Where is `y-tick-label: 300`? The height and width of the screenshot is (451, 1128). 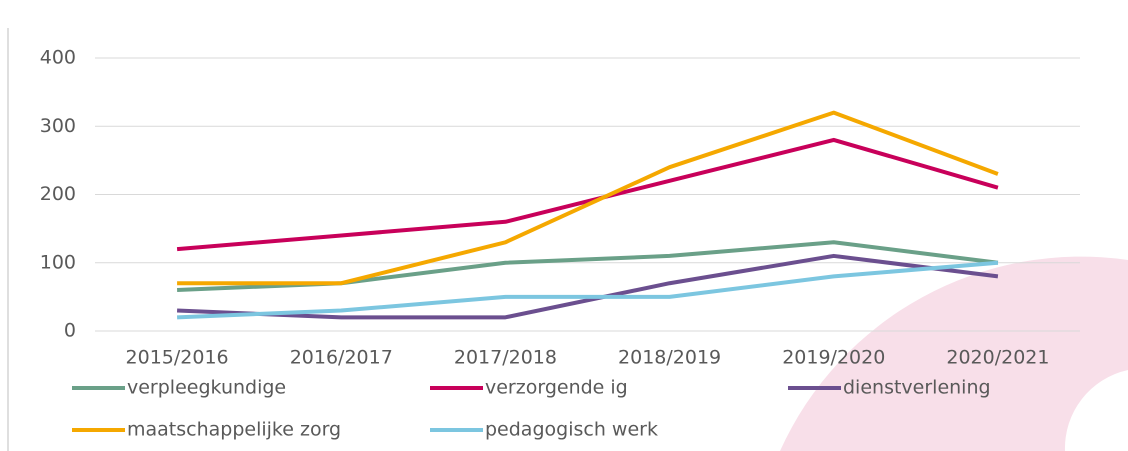
y-tick-label: 300 is located at coordinates (58, 126).